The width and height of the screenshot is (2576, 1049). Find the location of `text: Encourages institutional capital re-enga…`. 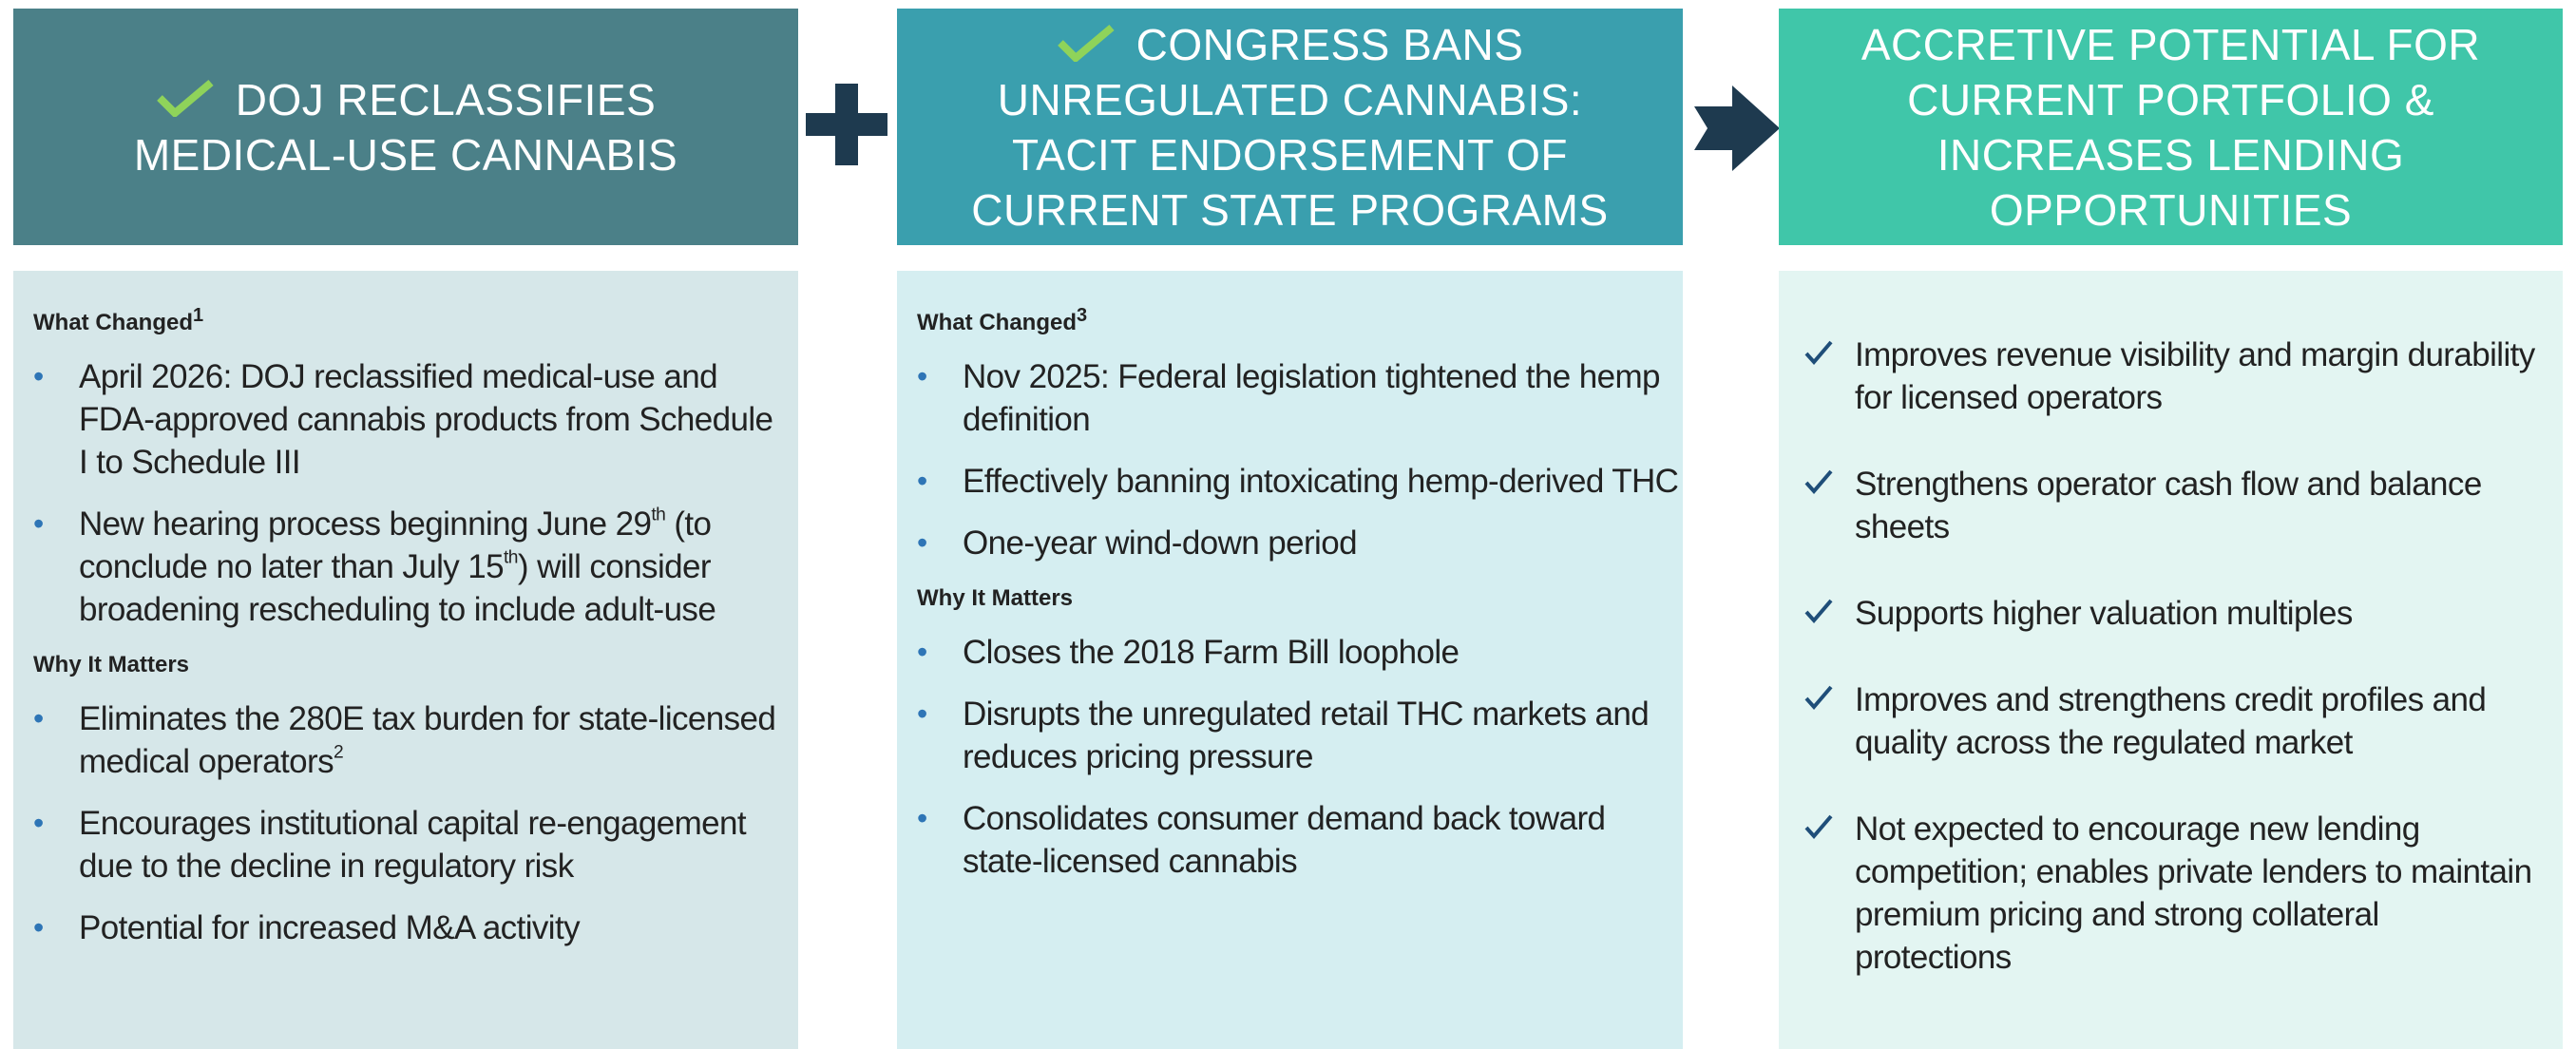

text: Encourages institutional capital re-enga… is located at coordinates (413, 844).